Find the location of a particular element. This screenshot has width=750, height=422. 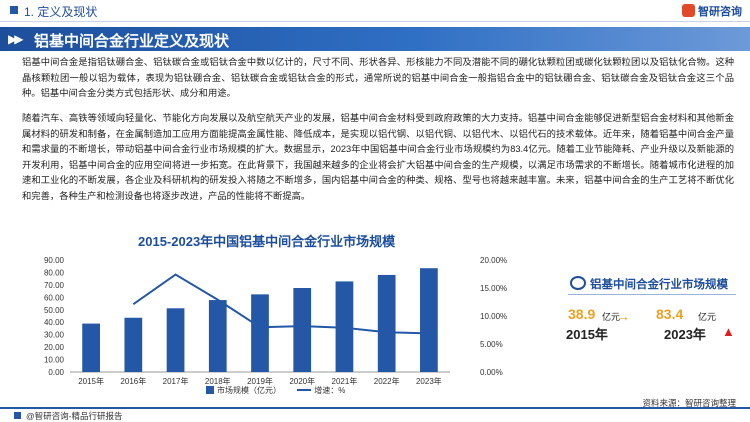

y-left-tick-label: 20.00 is located at coordinates (54, 347).